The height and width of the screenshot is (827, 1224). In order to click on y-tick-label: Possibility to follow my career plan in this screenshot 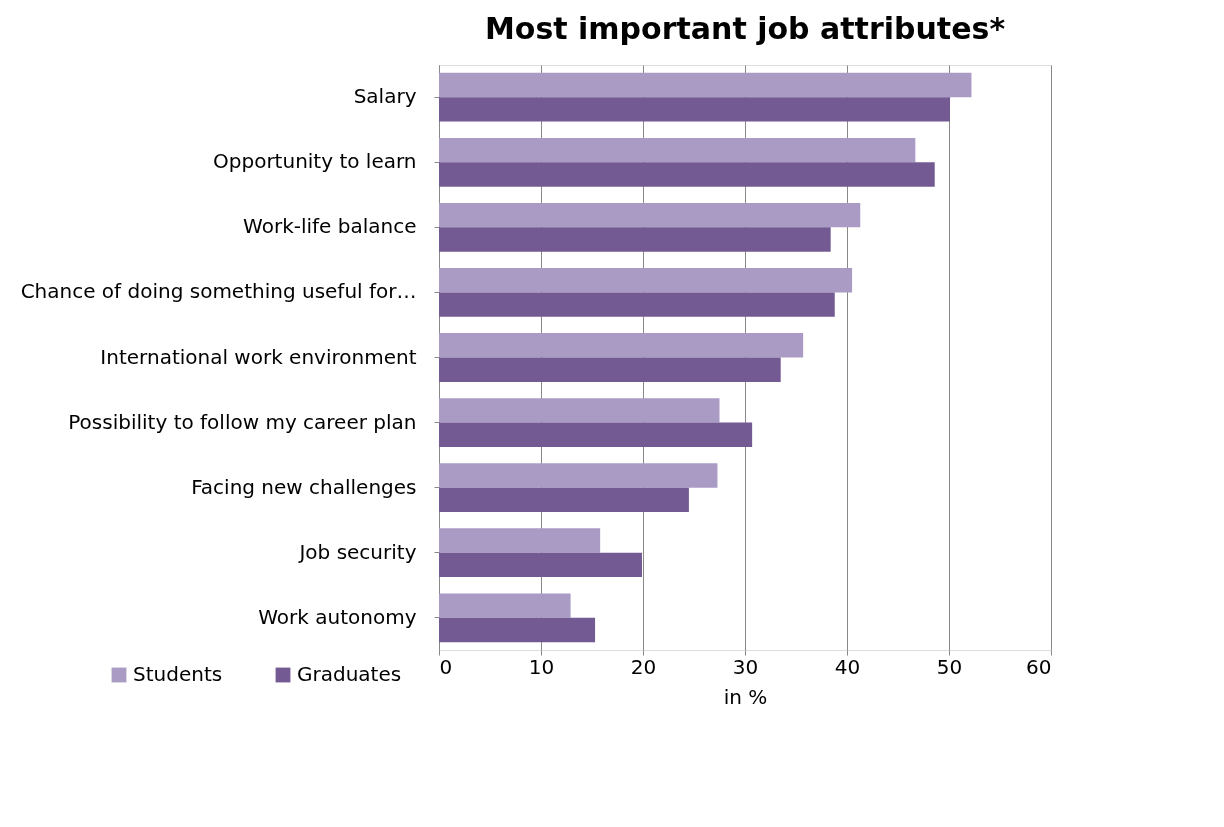, I will do `click(242, 421)`.